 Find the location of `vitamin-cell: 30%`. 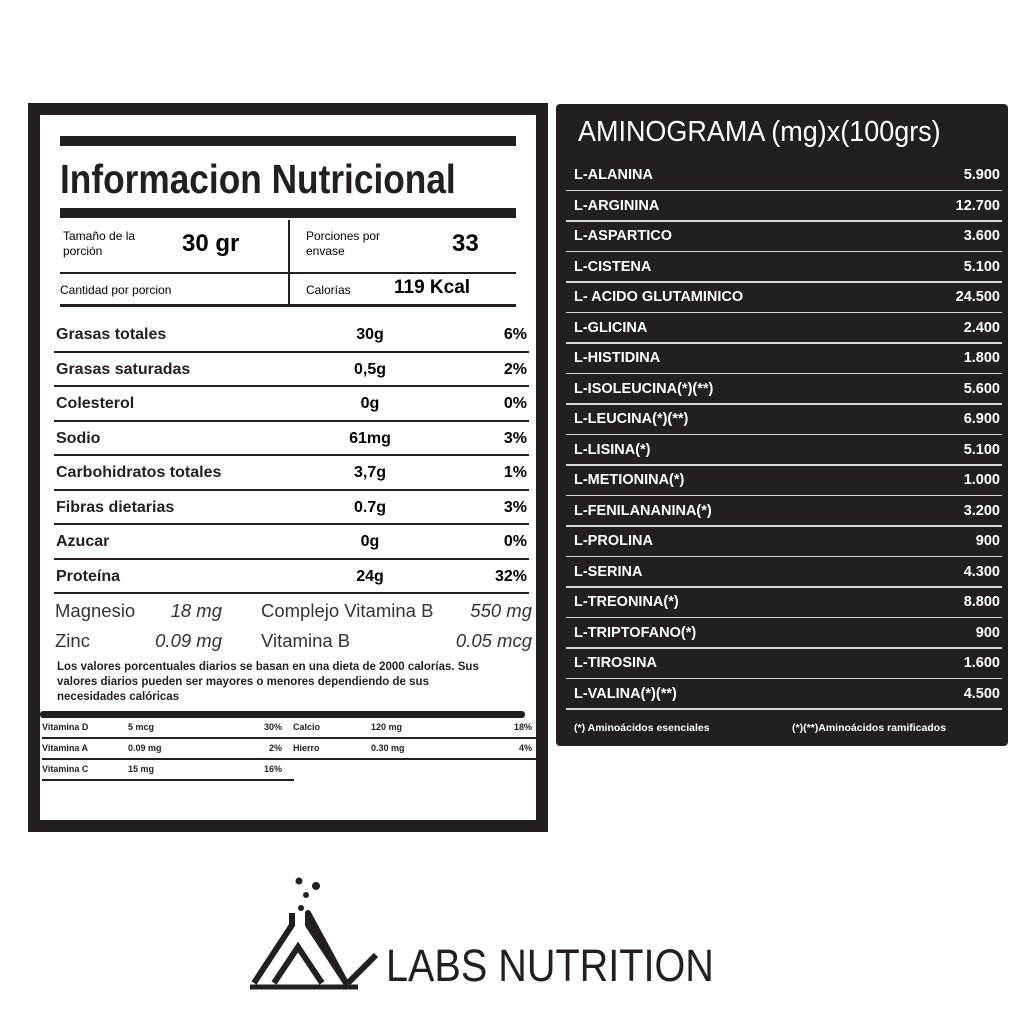

vitamin-cell: 30% is located at coordinates (272, 727).